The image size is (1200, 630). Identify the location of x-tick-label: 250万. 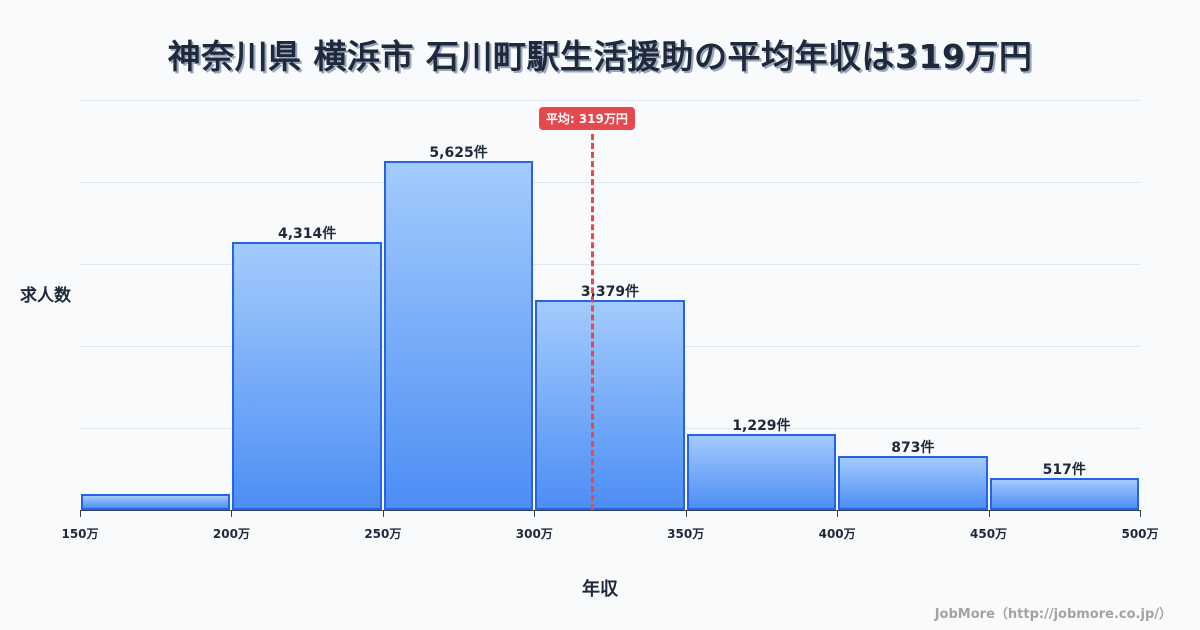
(383, 534).